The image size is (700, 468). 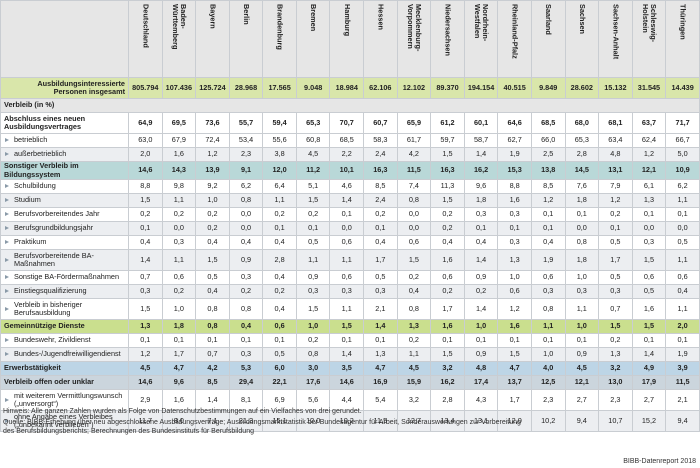 What do you see at coordinates (414, 228) in the screenshot?
I see `cell: 0,0` at bounding box center [414, 228].